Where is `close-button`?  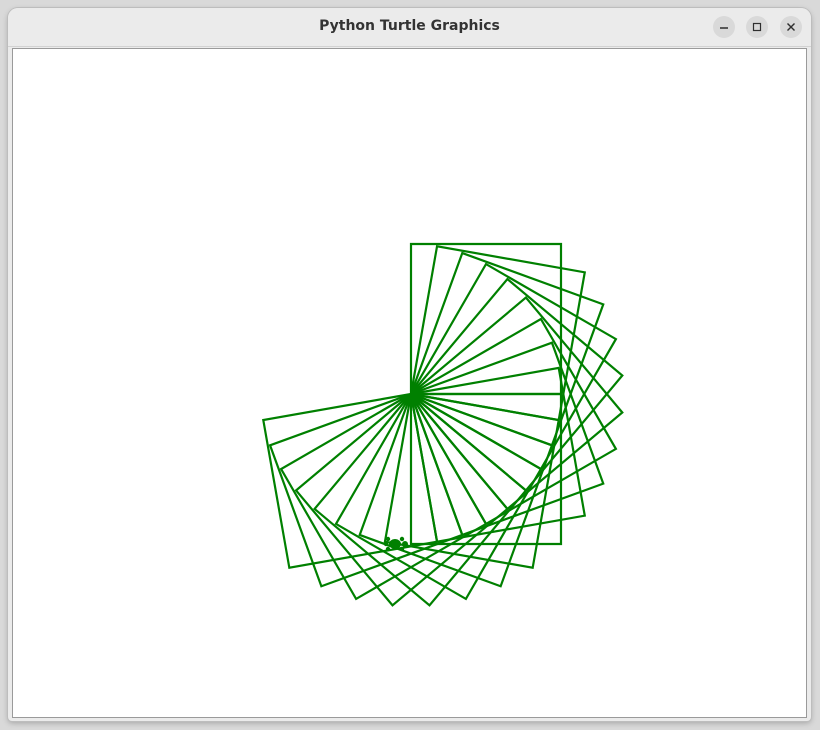
close-button is located at coordinates (791, 27).